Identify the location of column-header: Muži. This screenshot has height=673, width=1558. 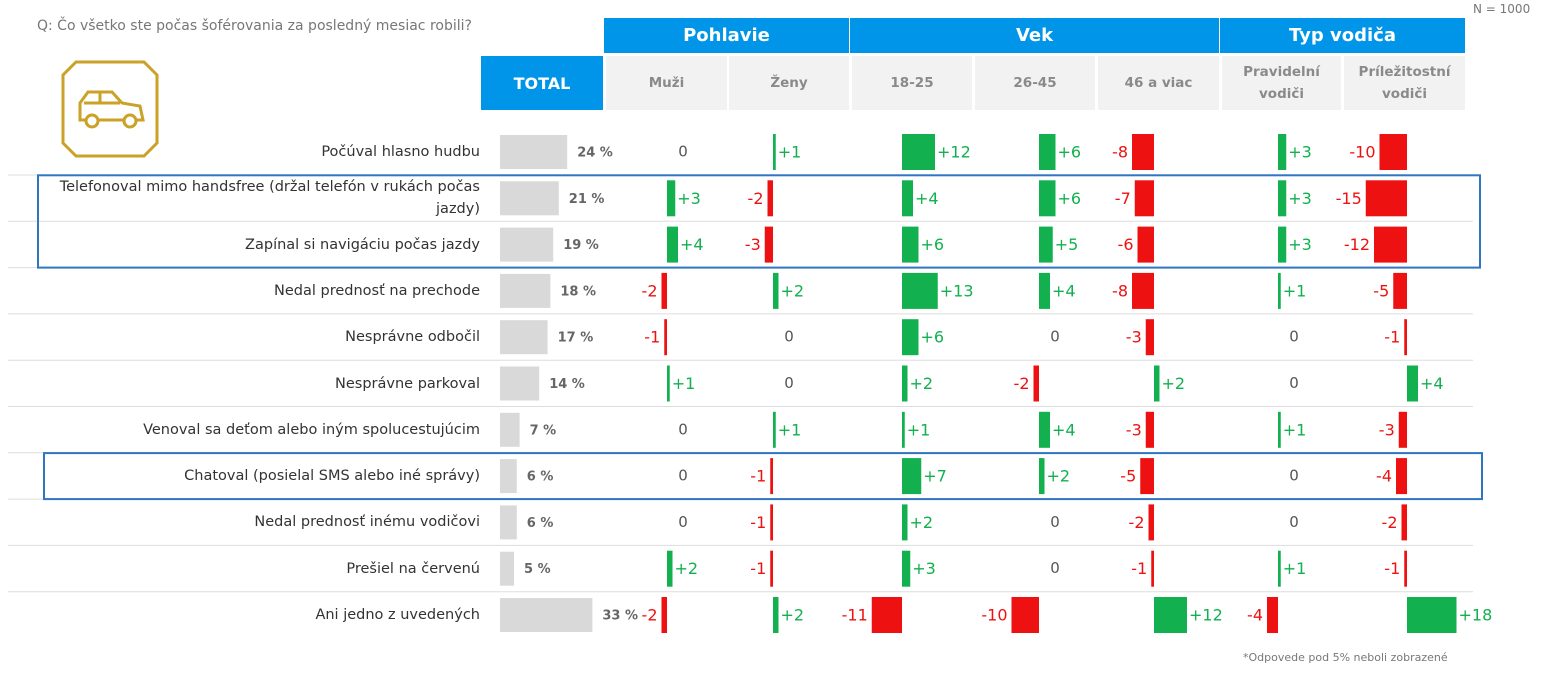
(666, 83).